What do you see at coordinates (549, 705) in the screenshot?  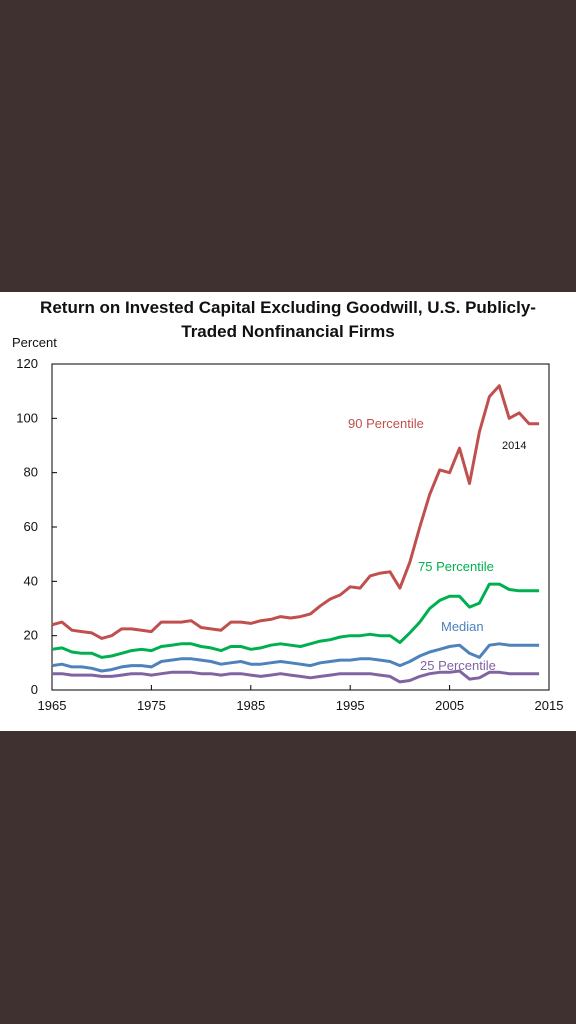 I see `x-tick-label: 2015` at bounding box center [549, 705].